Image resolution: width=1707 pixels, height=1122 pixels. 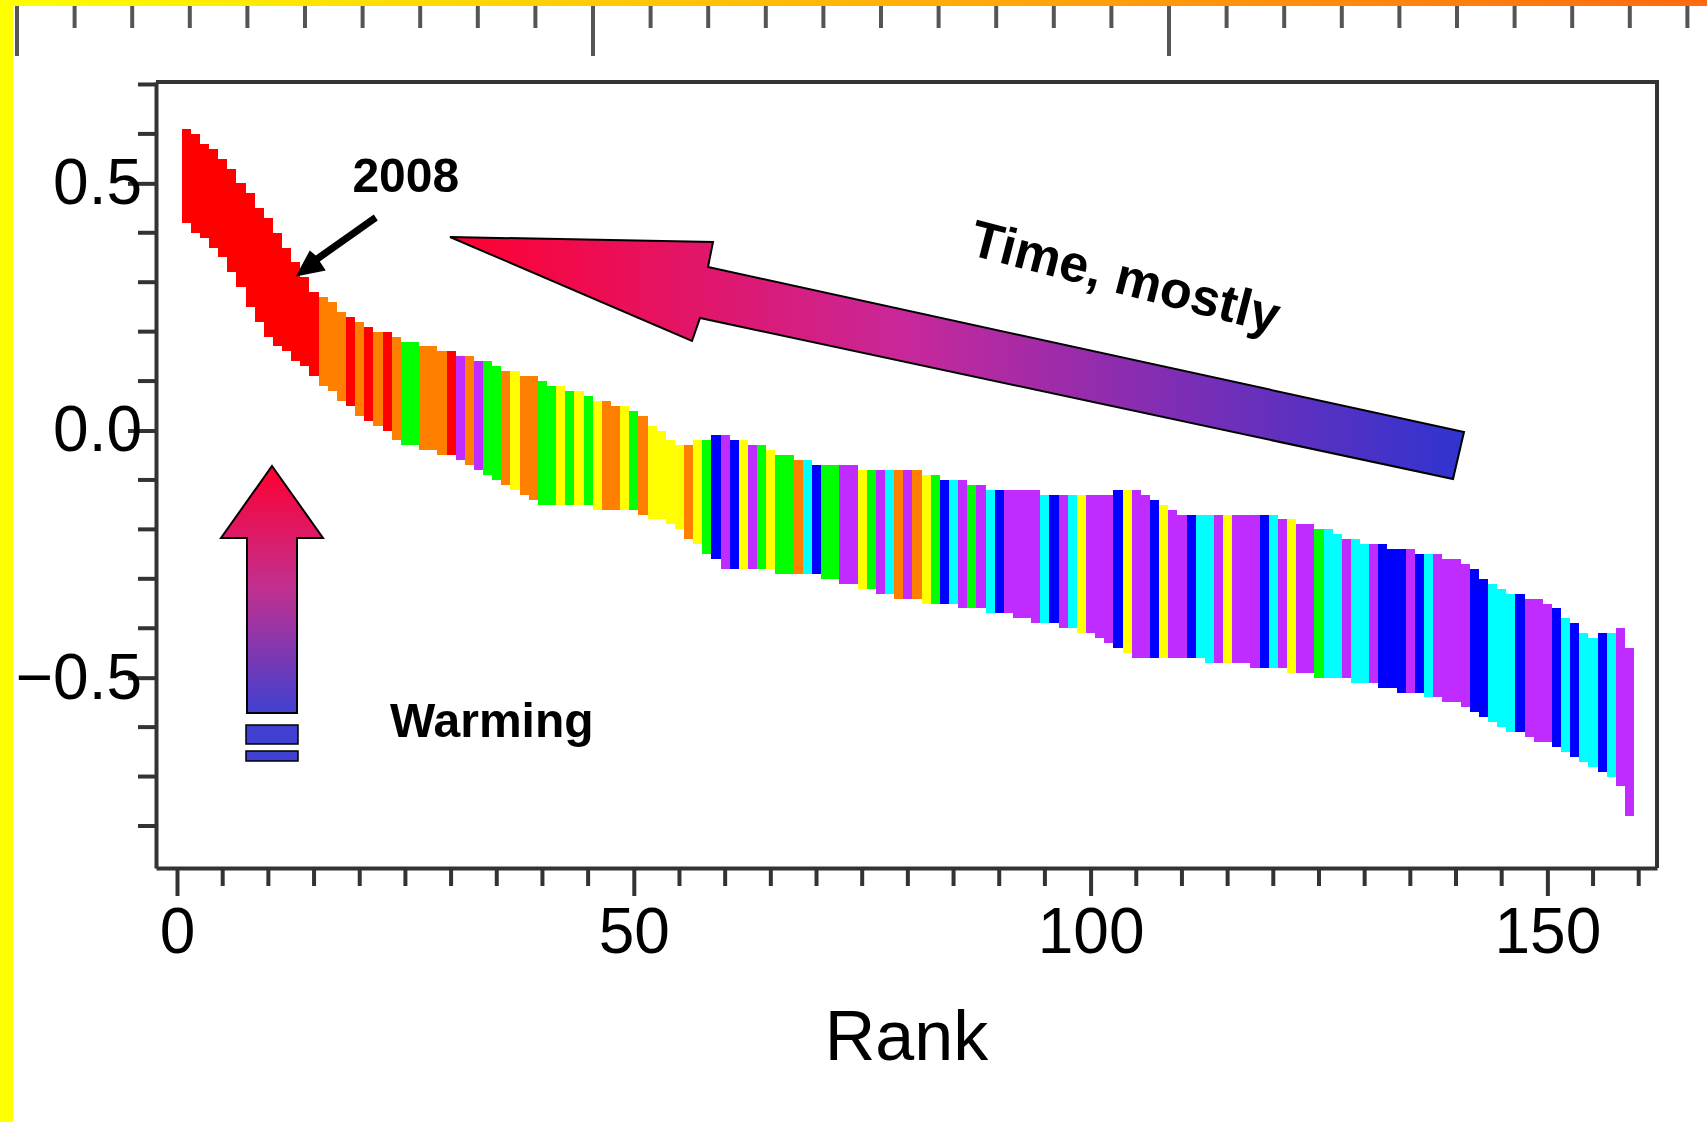 What do you see at coordinates (1125, 276) in the screenshot?
I see `annotation: Time, mostly` at bounding box center [1125, 276].